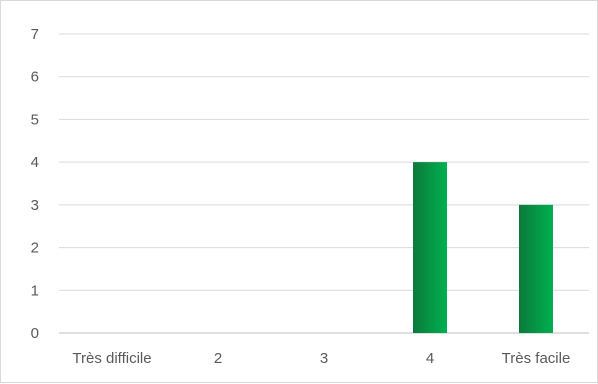 This screenshot has width=598, height=384. I want to click on x-tick-label: Très facile, so click(536, 358).